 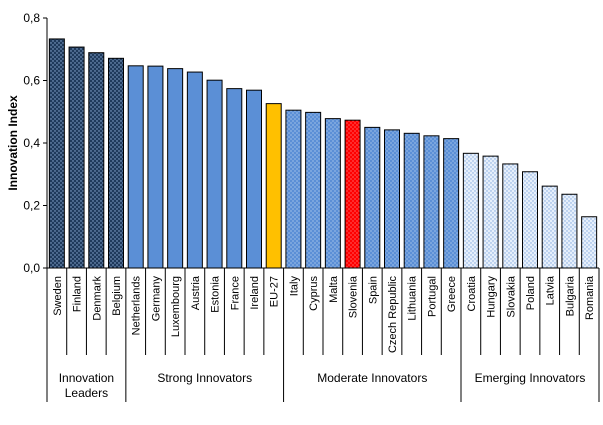 What do you see at coordinates (392, 199) in the screenshot?
I see `bar-czech-republic` at bounding box center [392, 199].